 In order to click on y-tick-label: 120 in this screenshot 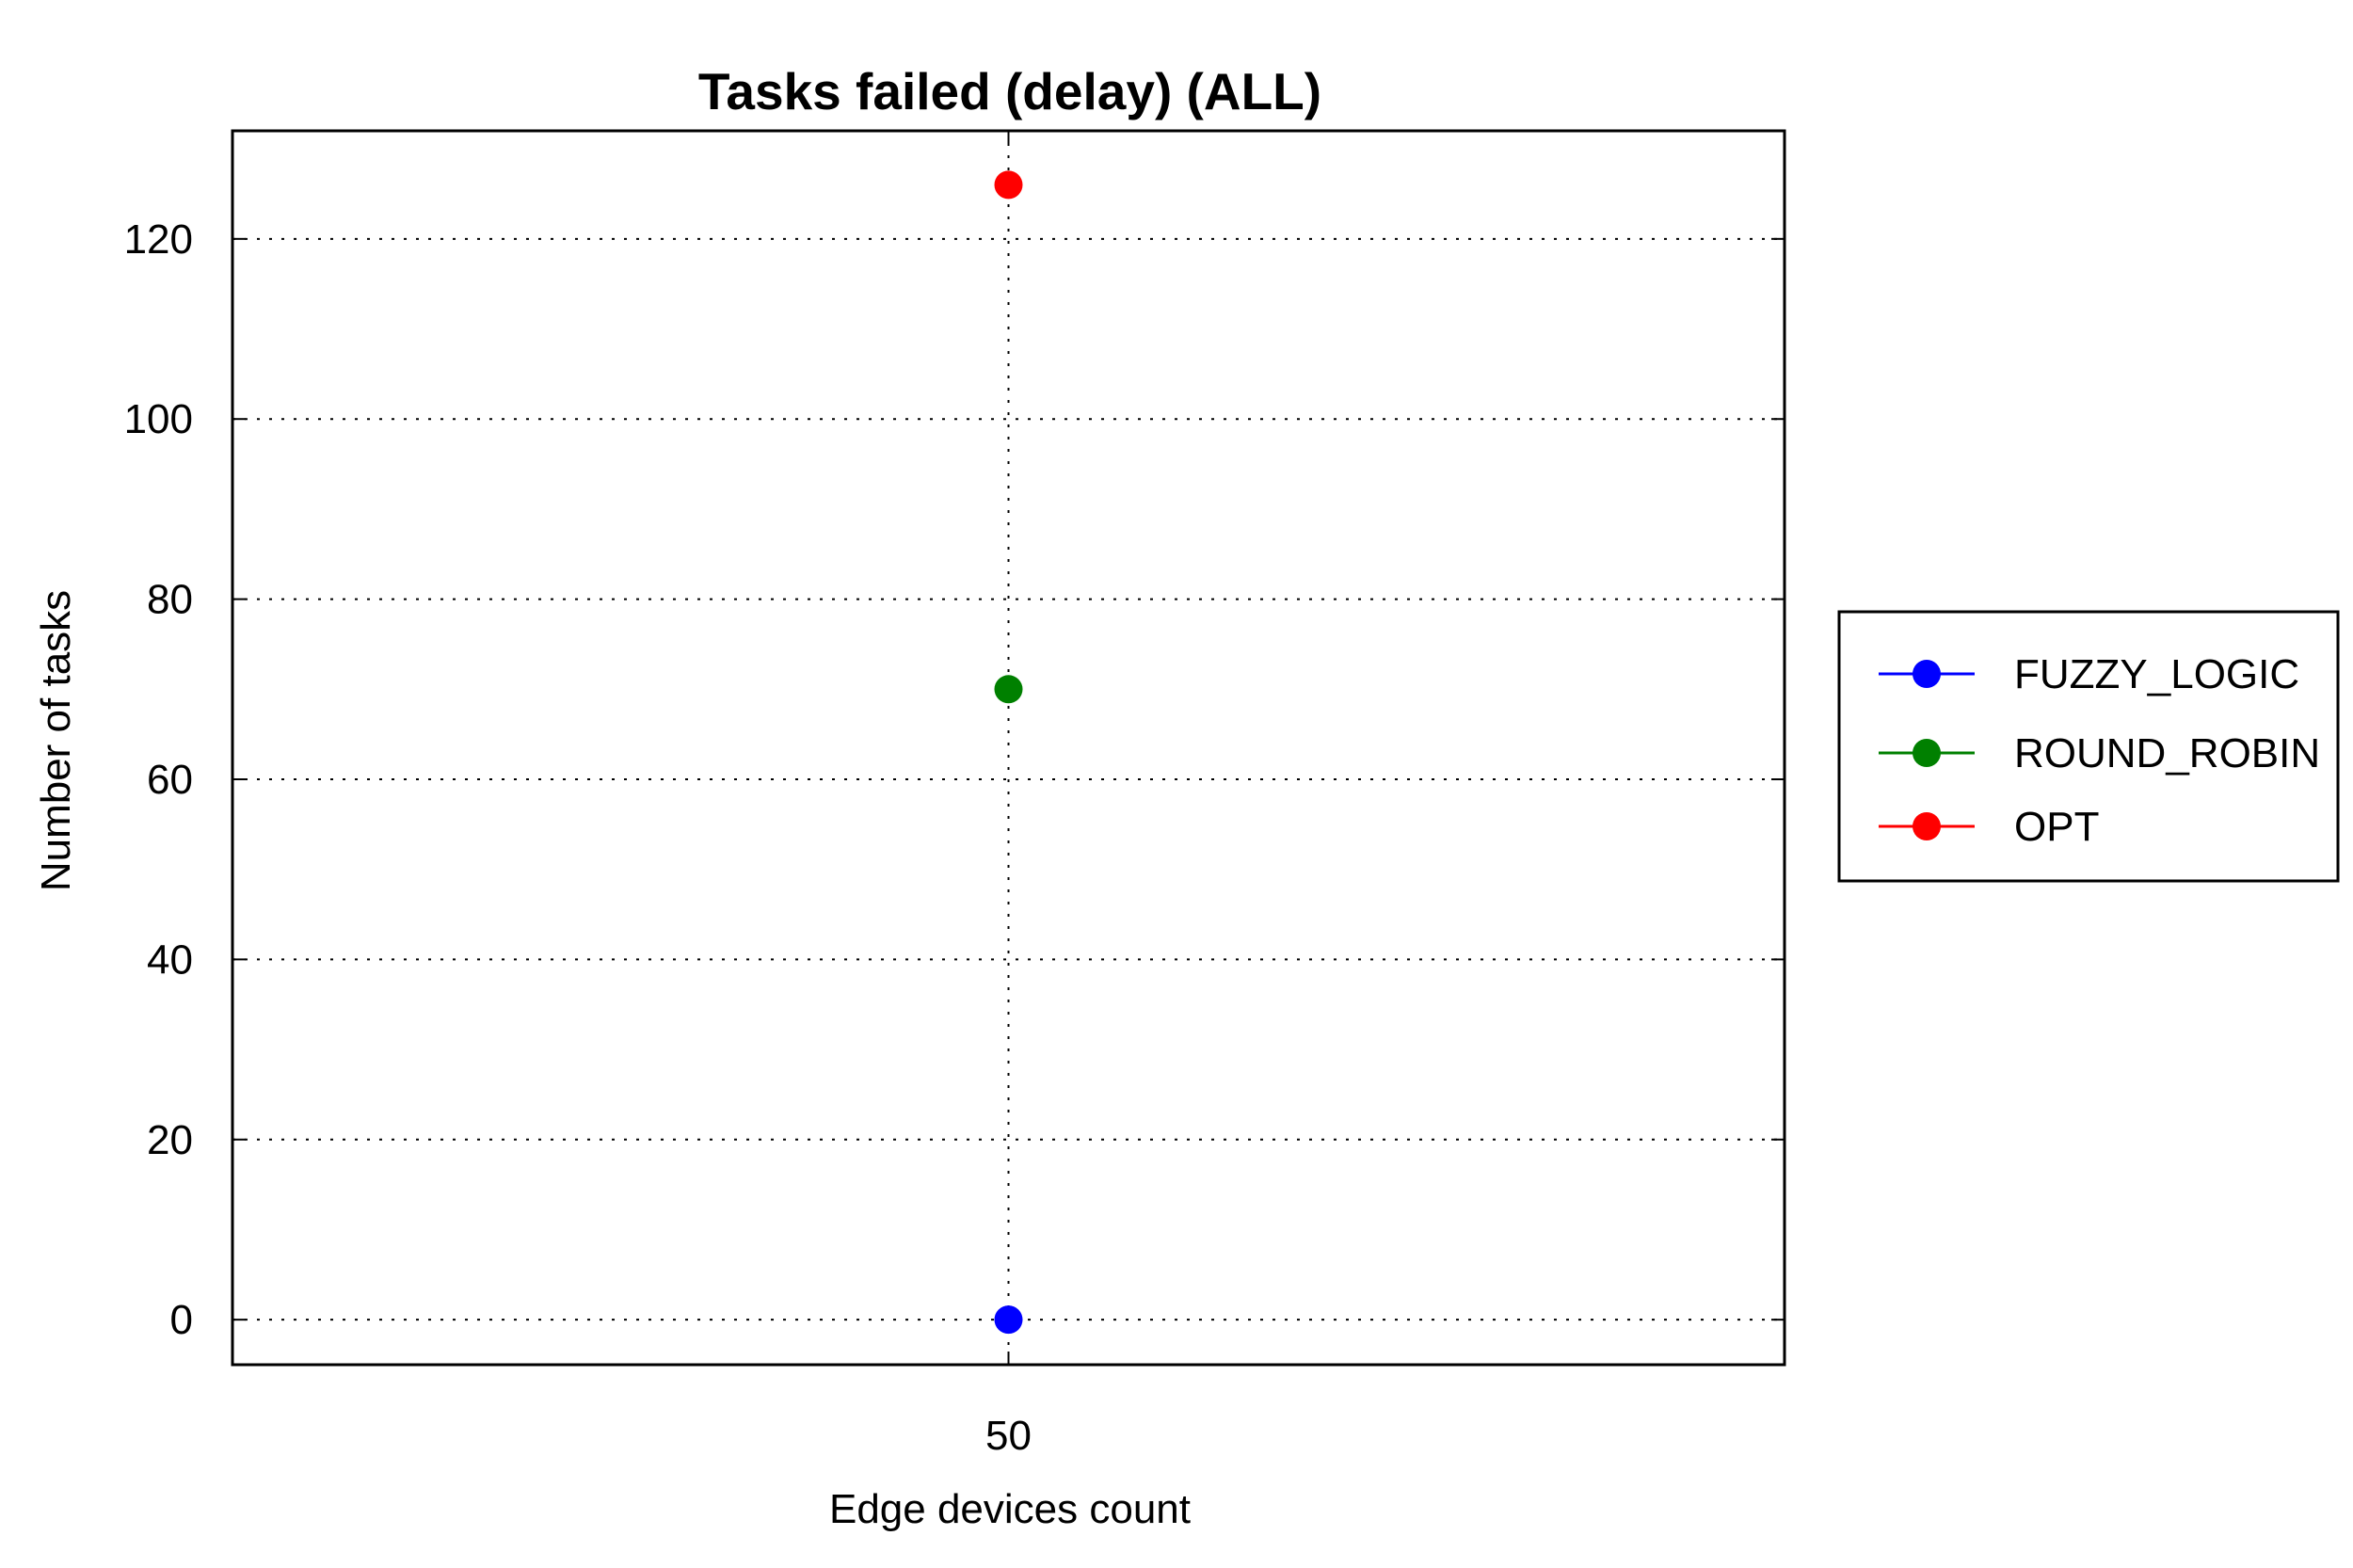, I will do `click(158, 239)`.